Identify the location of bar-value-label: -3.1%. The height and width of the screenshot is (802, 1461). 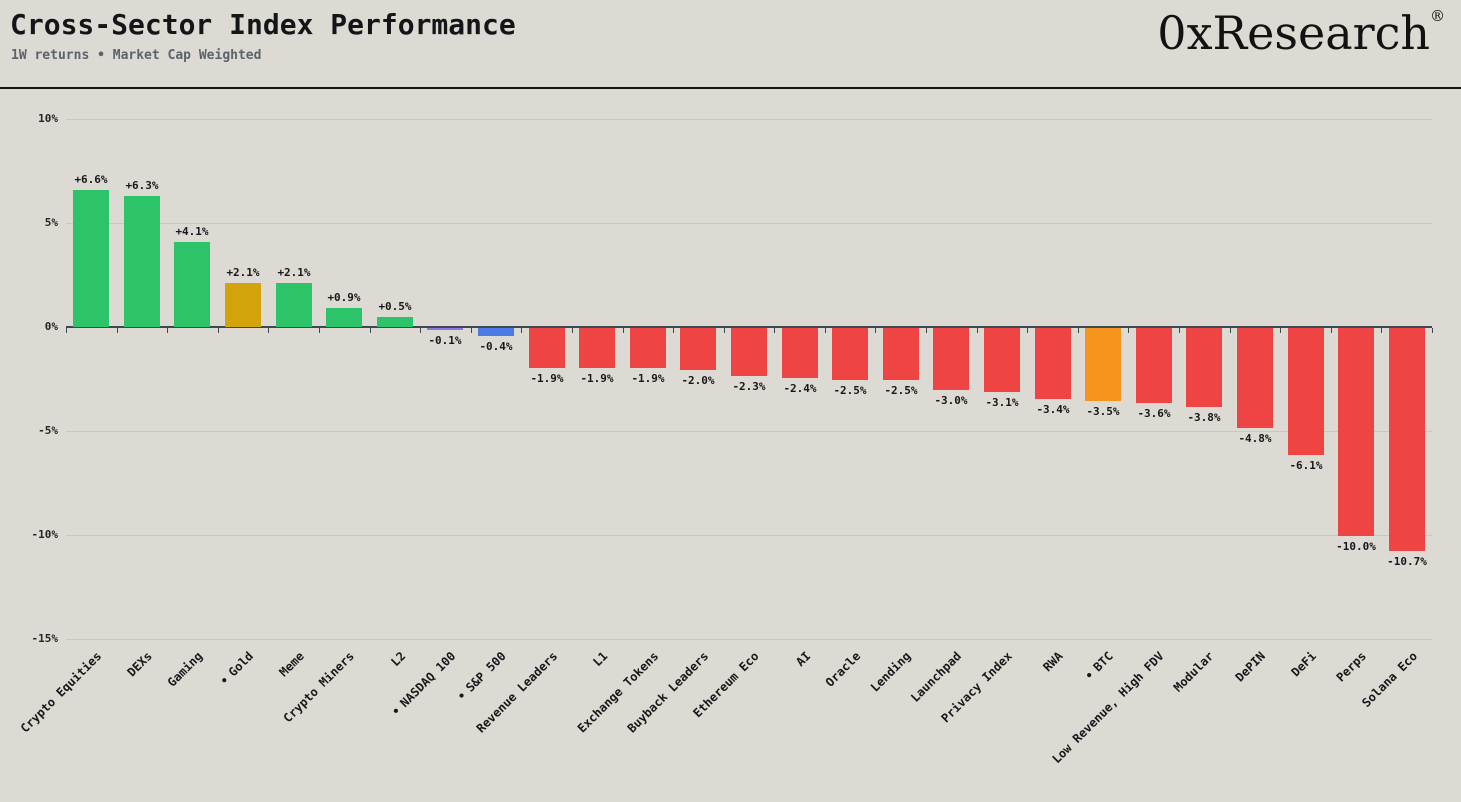
(1002, 402).